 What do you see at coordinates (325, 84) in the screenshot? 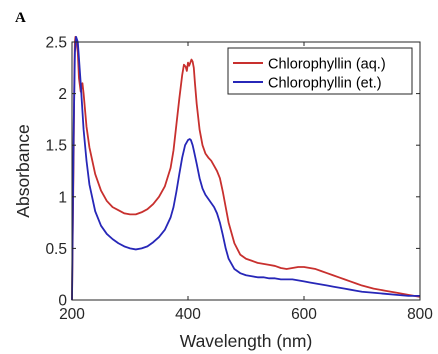
I see `legend-label-et: Chlorophyllin (et.)` at bounding box center [325, 84].